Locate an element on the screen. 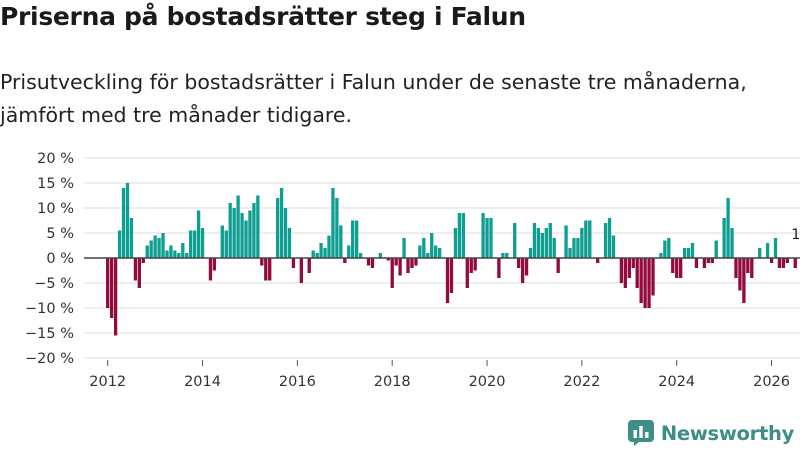 The image size is (800, 450). y-tick-label: 15 % is located at coordinates (55, 184).